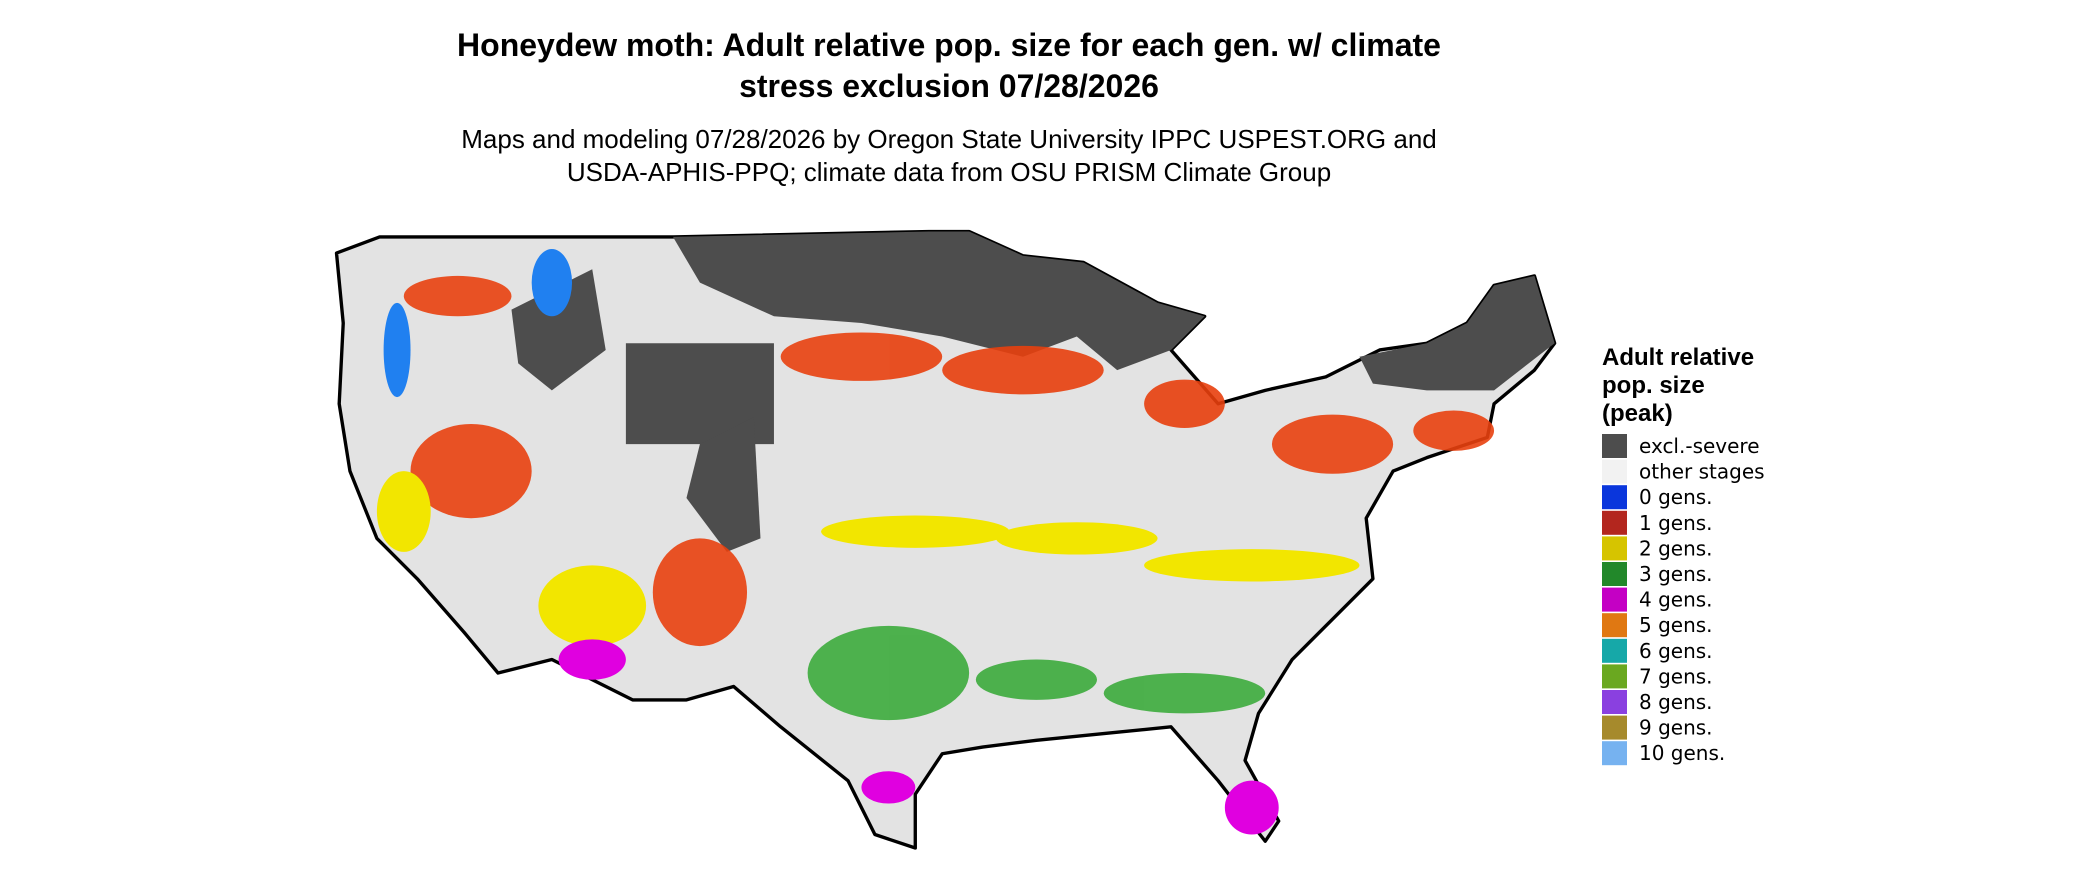  Describe the element at coordinates (1676, 548) in the screenshot. I see `legend-label: 2 gens.` at that location.